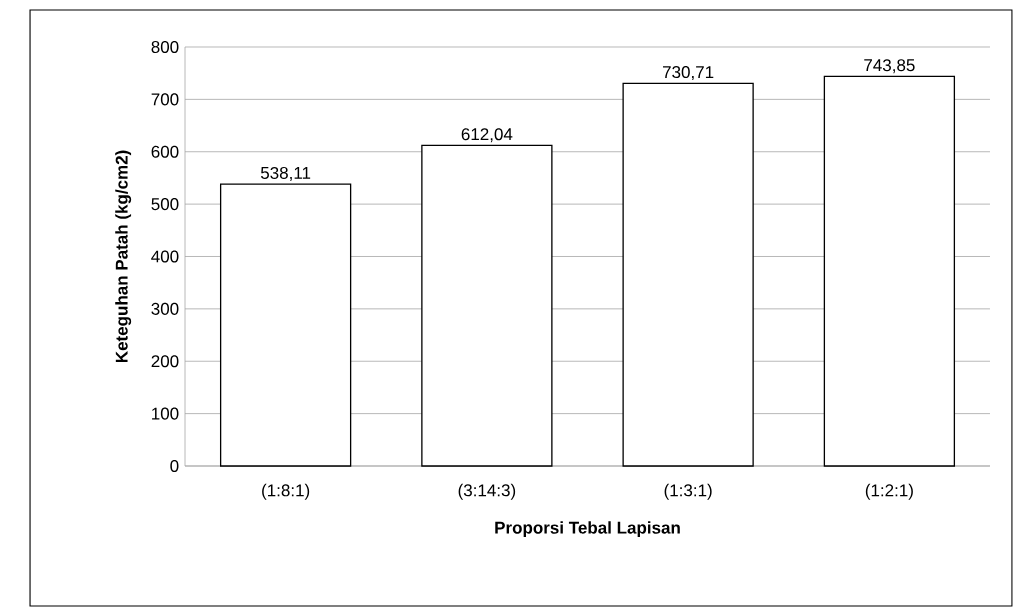 This screenshot has width=1018, height=607. I want to click on data-label: 538,11, so click(285, 173).